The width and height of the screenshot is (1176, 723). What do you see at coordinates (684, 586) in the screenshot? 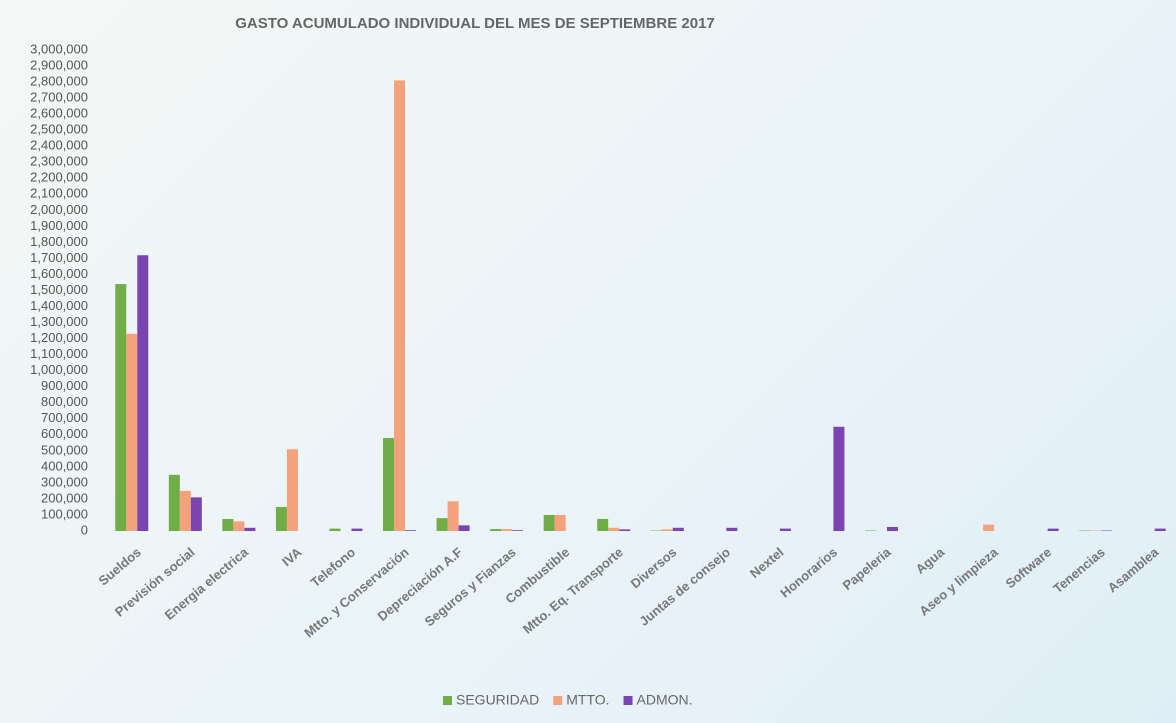
I see `x-tick-label: Juntas de consejo` at bounding box center [684, 586].